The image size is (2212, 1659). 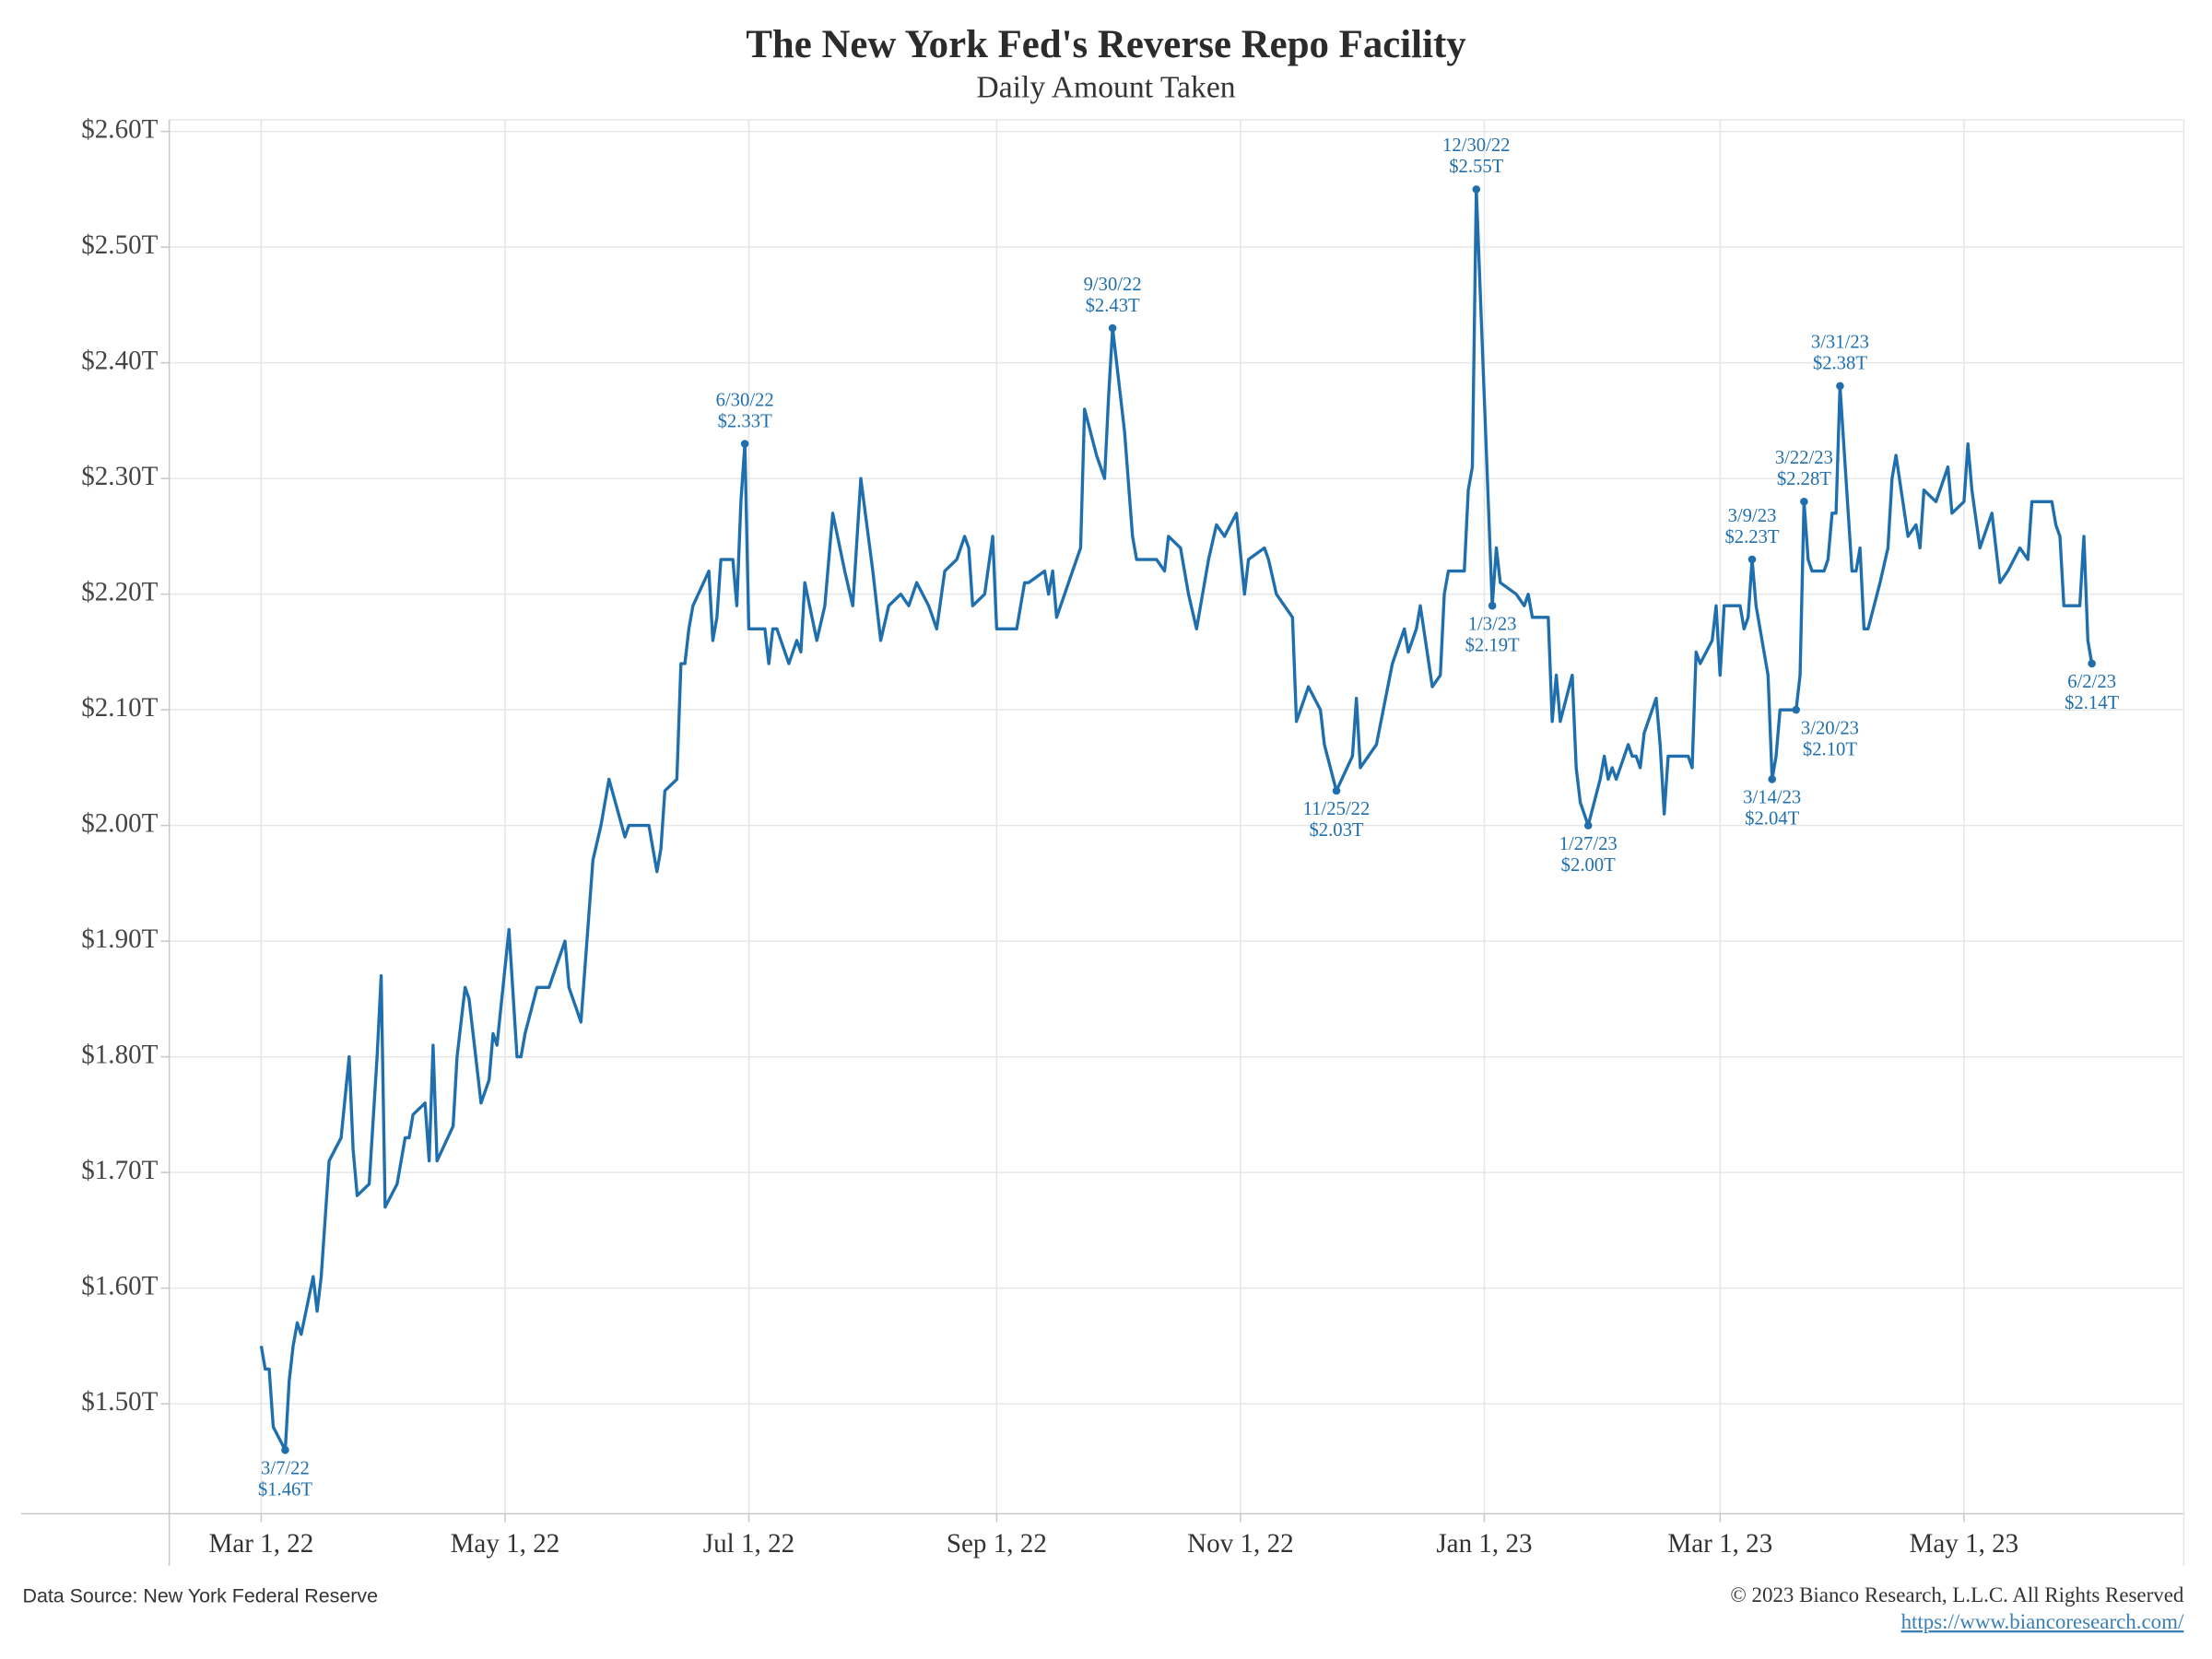 I want to click on x-tick-label: Nov 1, 22, so click(x=1240, y=1544).